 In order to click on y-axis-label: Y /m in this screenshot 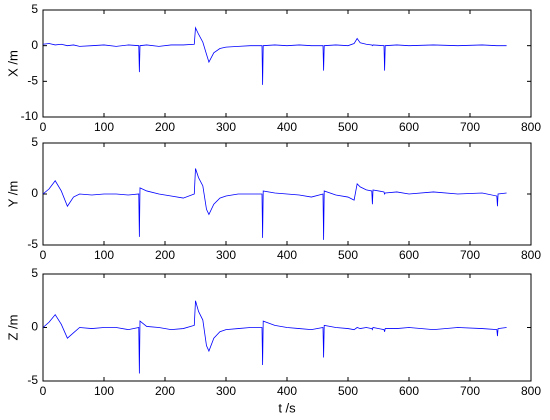, I will do `click(12, 194)`.